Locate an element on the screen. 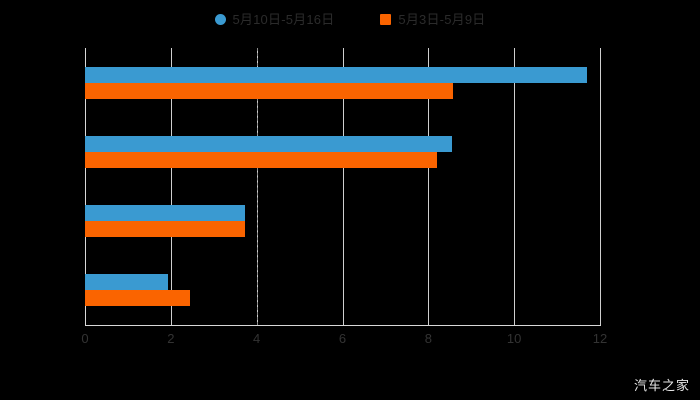  x-axis-line is located at coordinates (343, 325).